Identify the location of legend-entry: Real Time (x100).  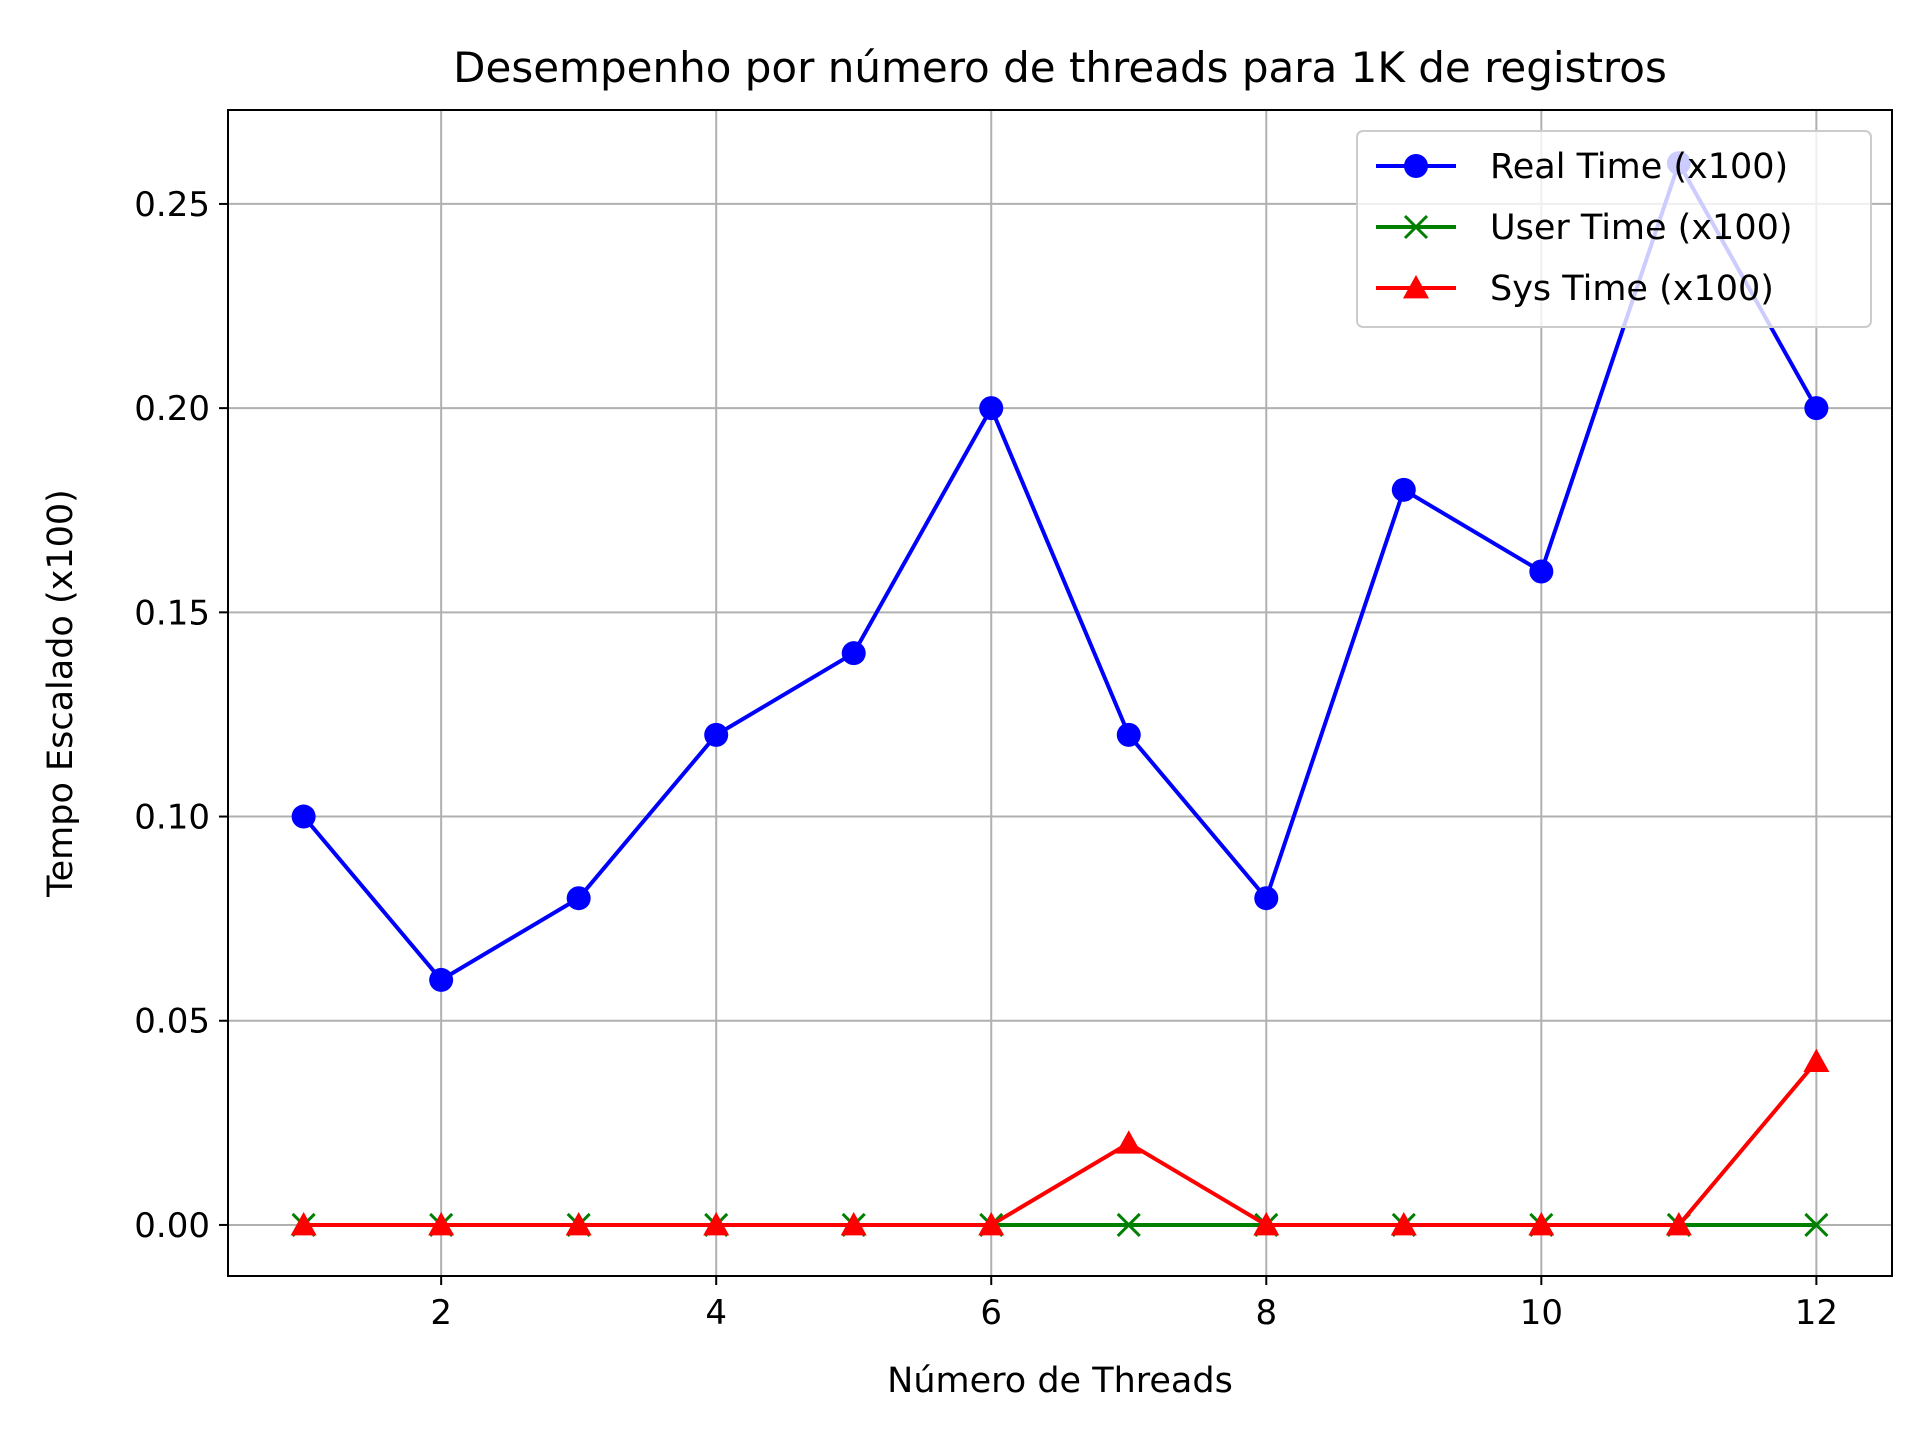
(1582, 167).